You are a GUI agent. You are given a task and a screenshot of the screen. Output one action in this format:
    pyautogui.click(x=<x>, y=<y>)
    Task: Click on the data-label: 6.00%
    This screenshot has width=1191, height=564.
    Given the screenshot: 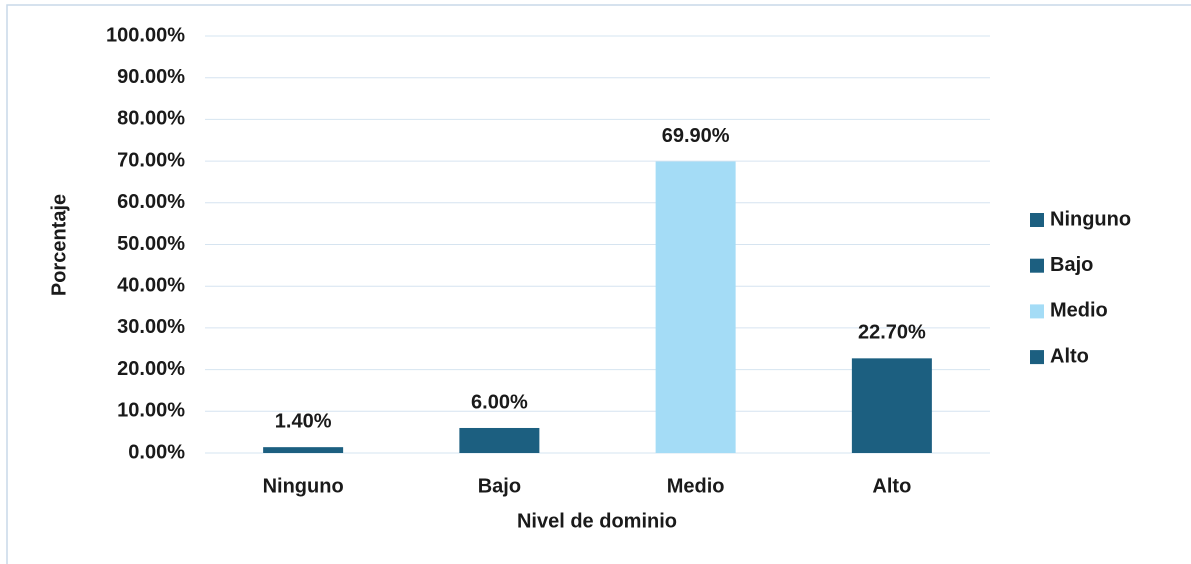 What is the action you would take?
    pyautogui.click(x=499, y=402)
    